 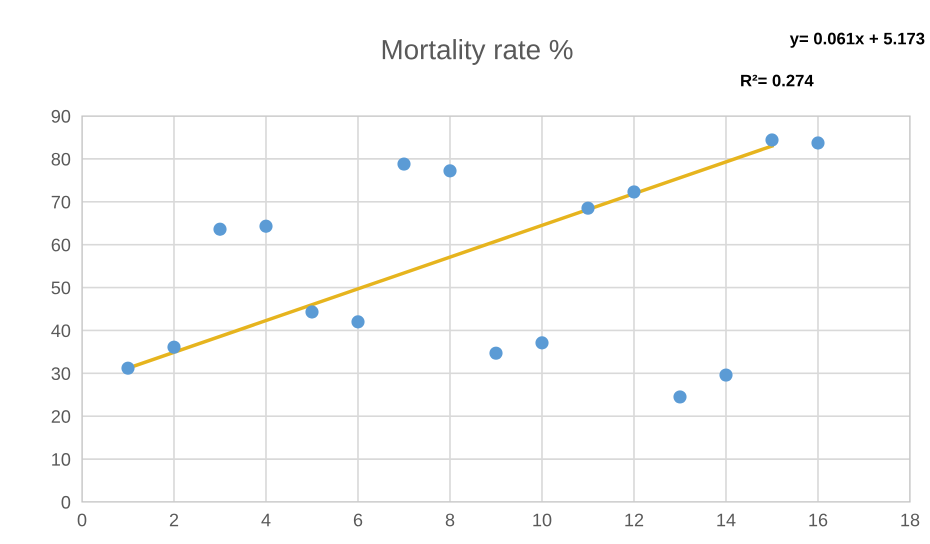 What do you see at coordinates (777, 80) in the screenshot?
I see `text: R²= 0.274` at bounding box center [777, 80].